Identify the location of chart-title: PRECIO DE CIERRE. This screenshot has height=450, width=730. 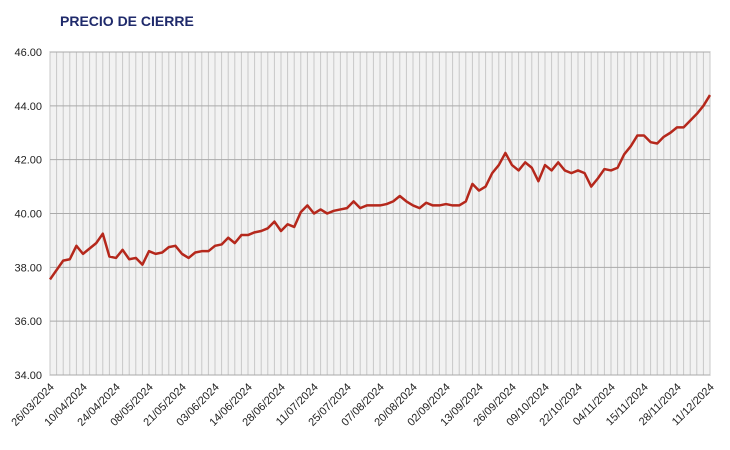
(127, 21).